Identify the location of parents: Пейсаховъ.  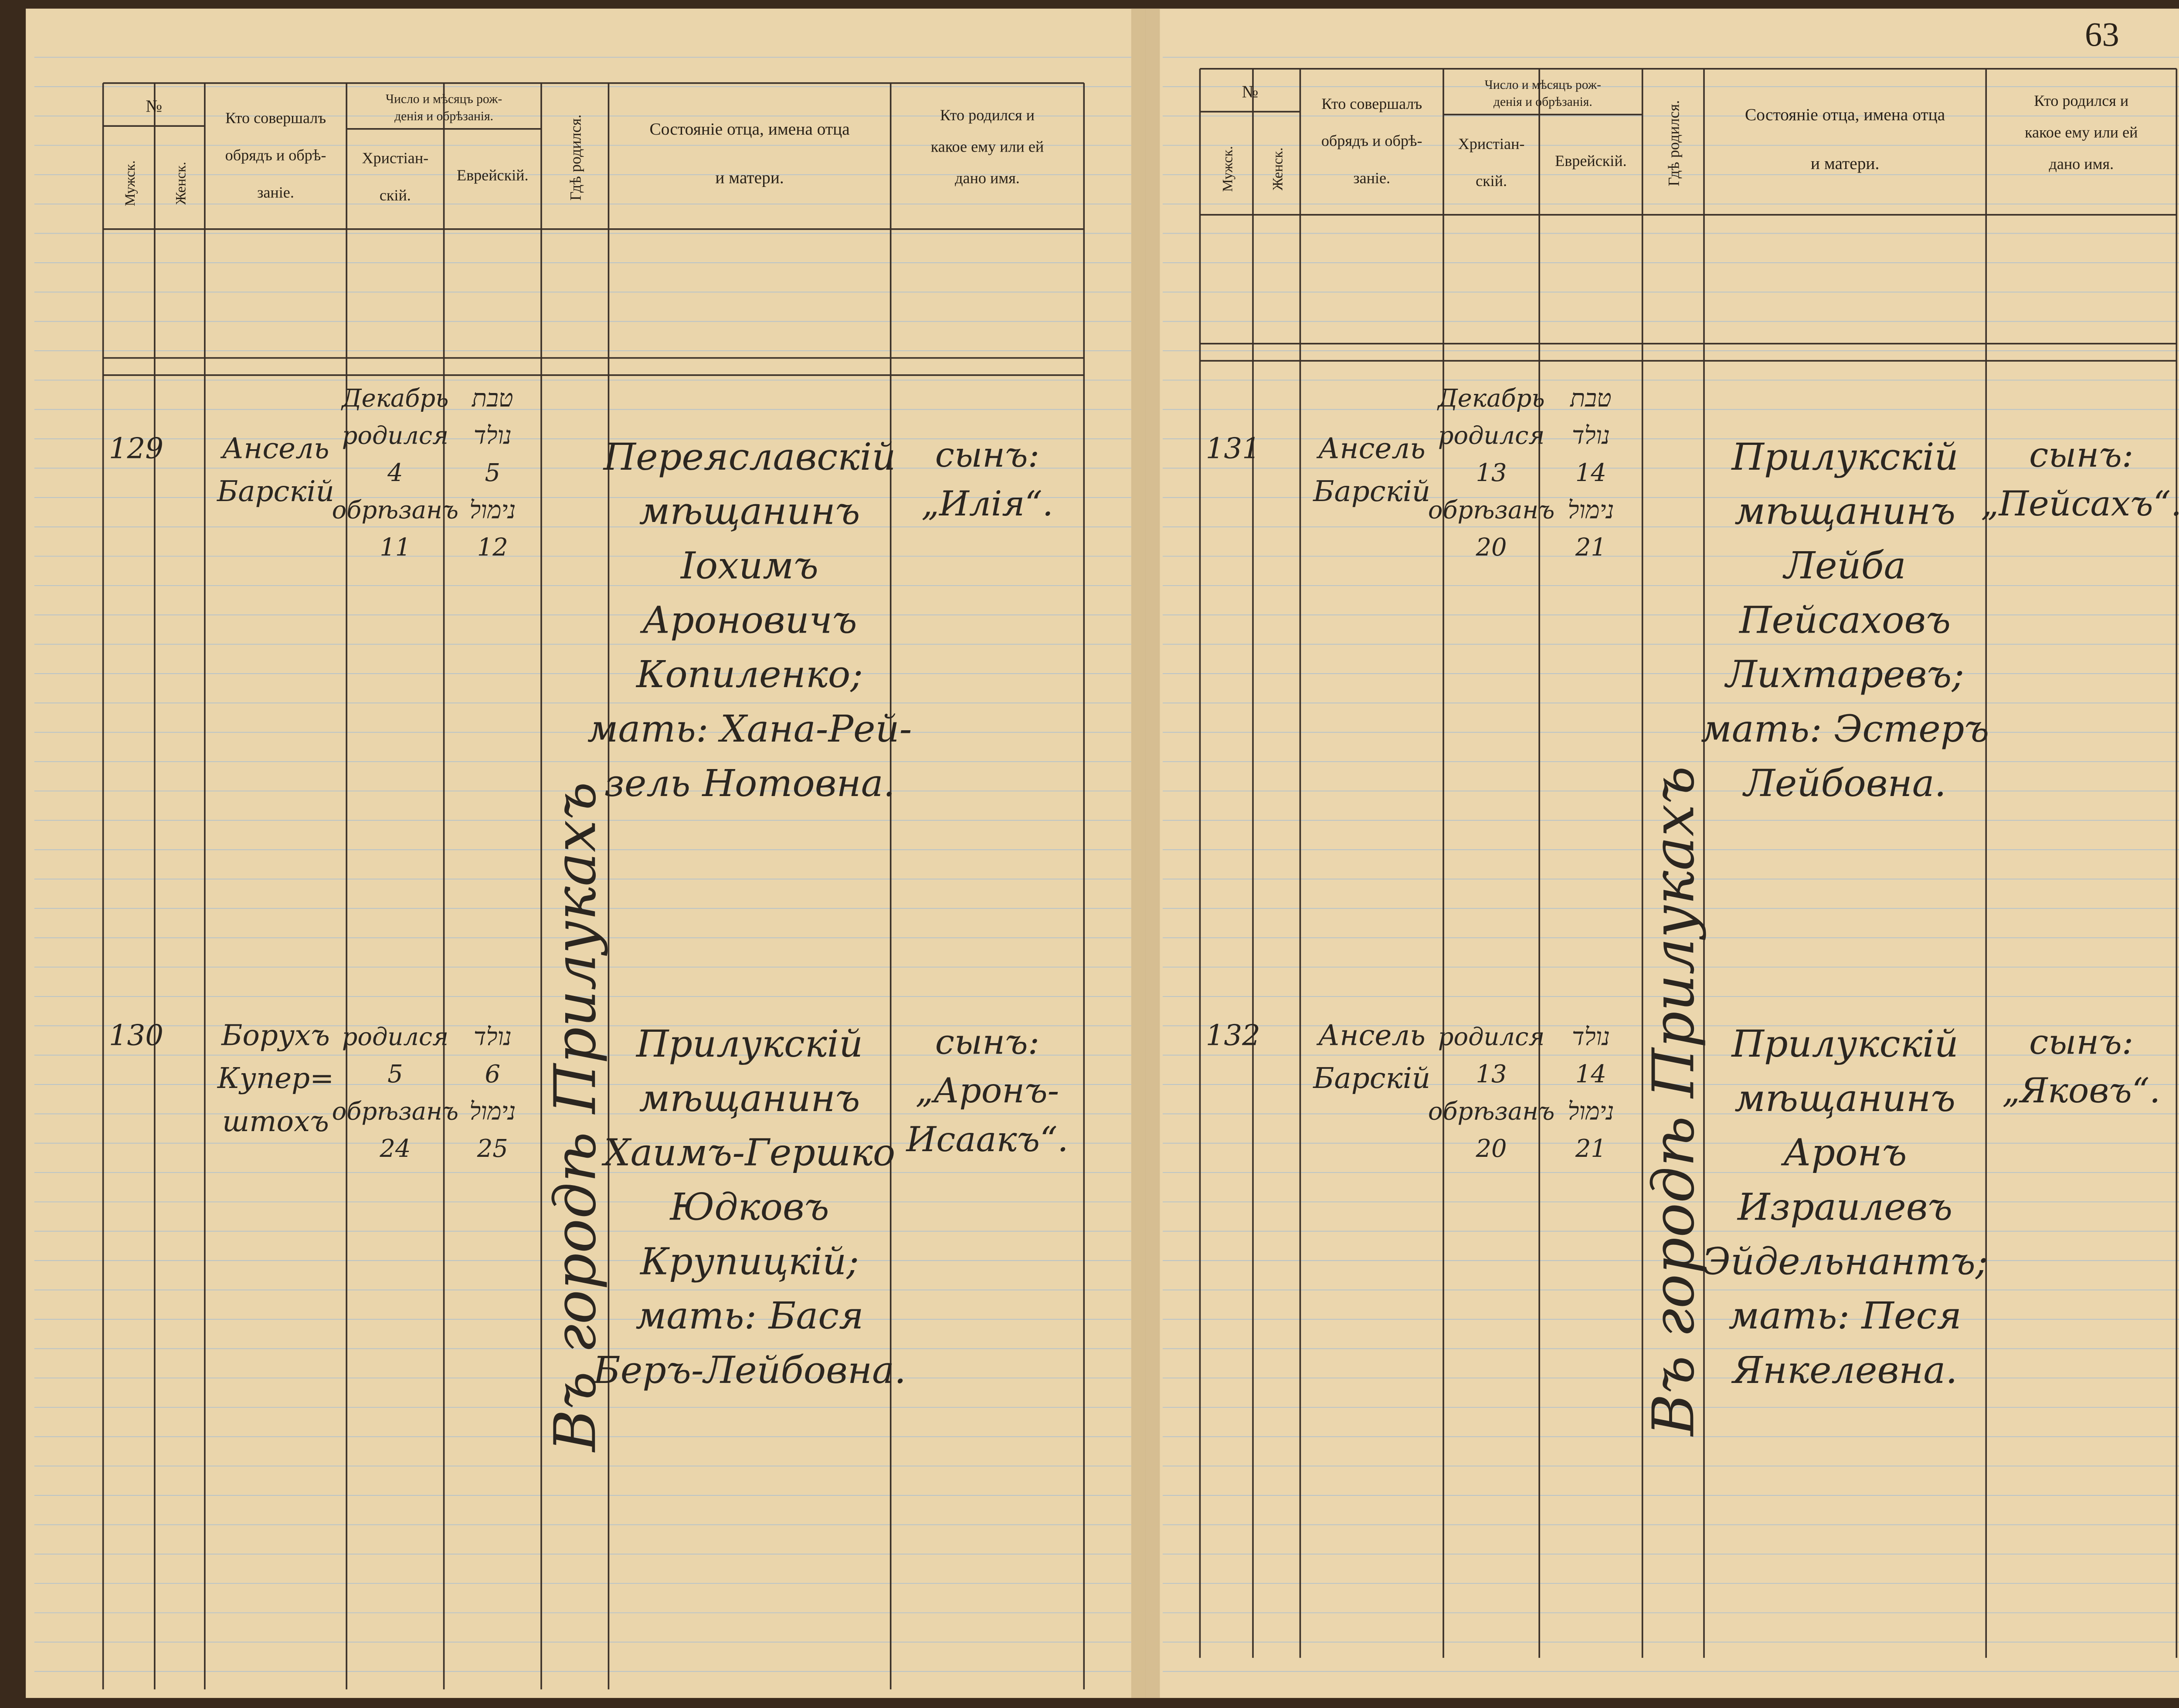
(1844, 620).